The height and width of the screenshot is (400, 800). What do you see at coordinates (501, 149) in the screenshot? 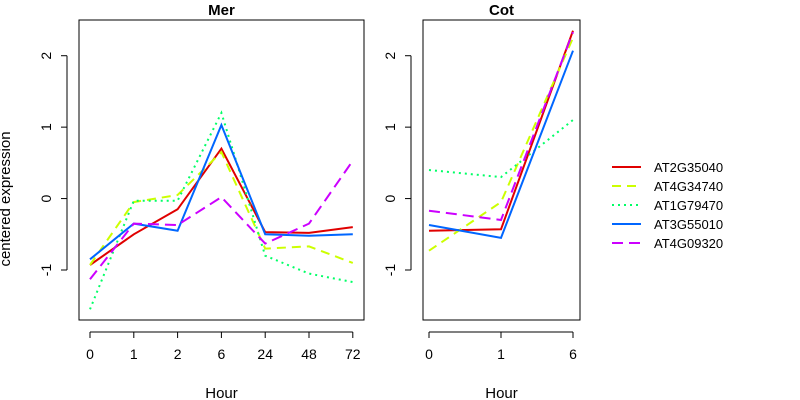
I see `series-line-at1g79470` at bounding box center [501, 149].